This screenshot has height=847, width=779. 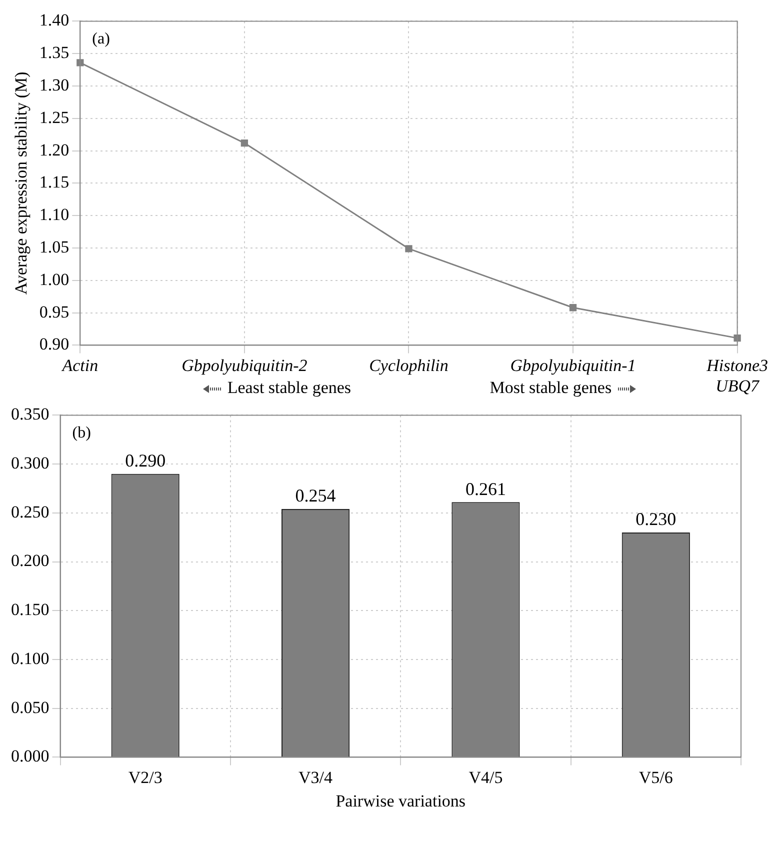 I want to click on text: Most stable genes, so click(x=551, y=387).